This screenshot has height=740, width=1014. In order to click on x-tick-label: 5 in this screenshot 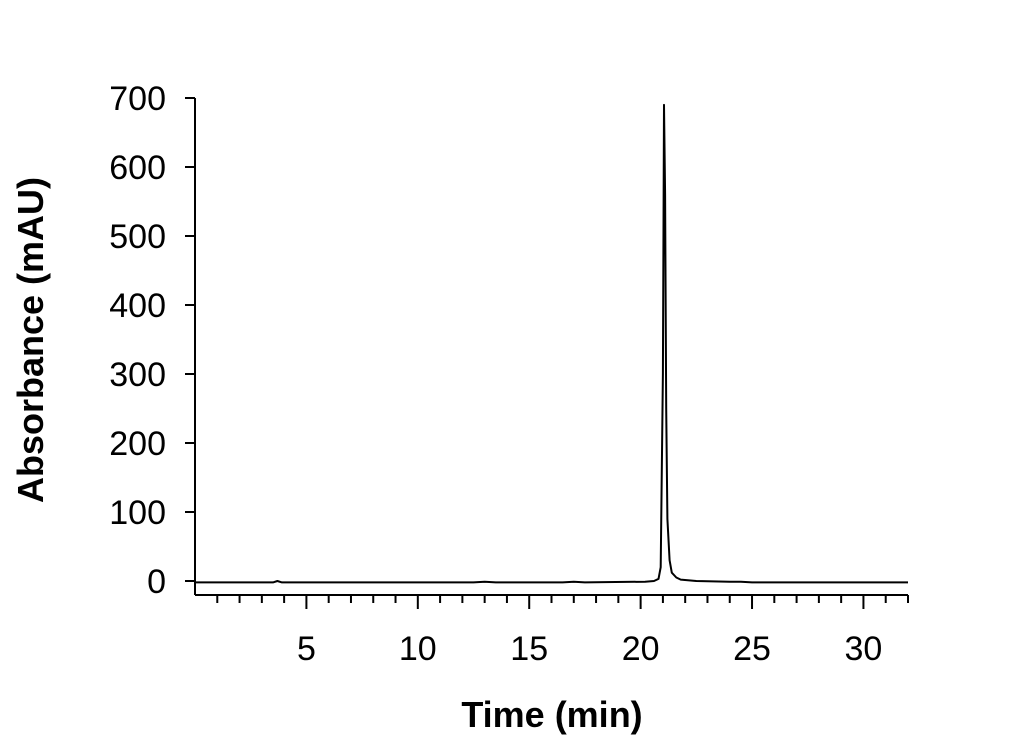, I will do `click(306, 649)`.